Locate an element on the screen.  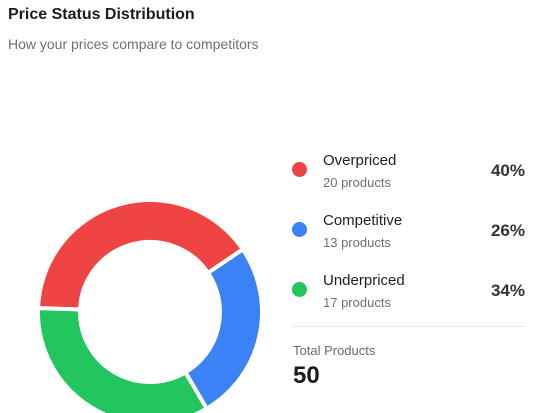
overpriced-slice is located at coordinates (140, 255).